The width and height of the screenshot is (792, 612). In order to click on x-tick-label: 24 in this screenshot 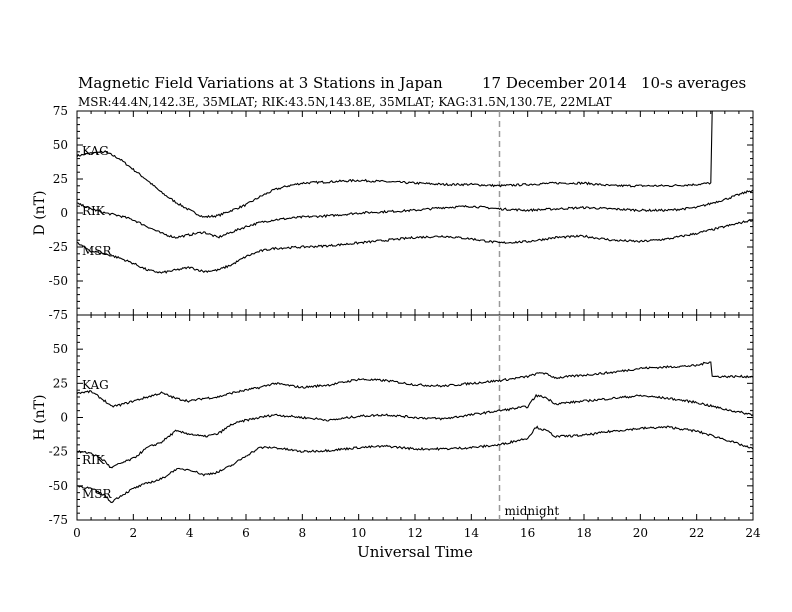, I will do `click(753, 533)`.